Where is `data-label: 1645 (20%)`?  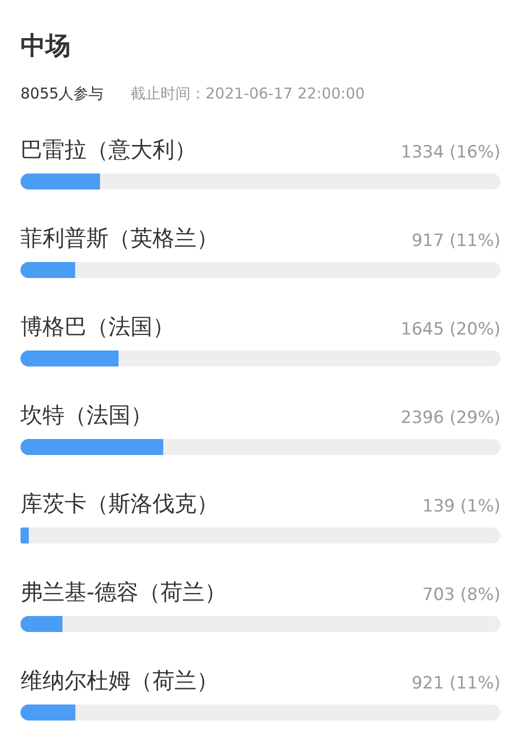 data-label: 1645 (20%) is located at coordinates (450, 330).